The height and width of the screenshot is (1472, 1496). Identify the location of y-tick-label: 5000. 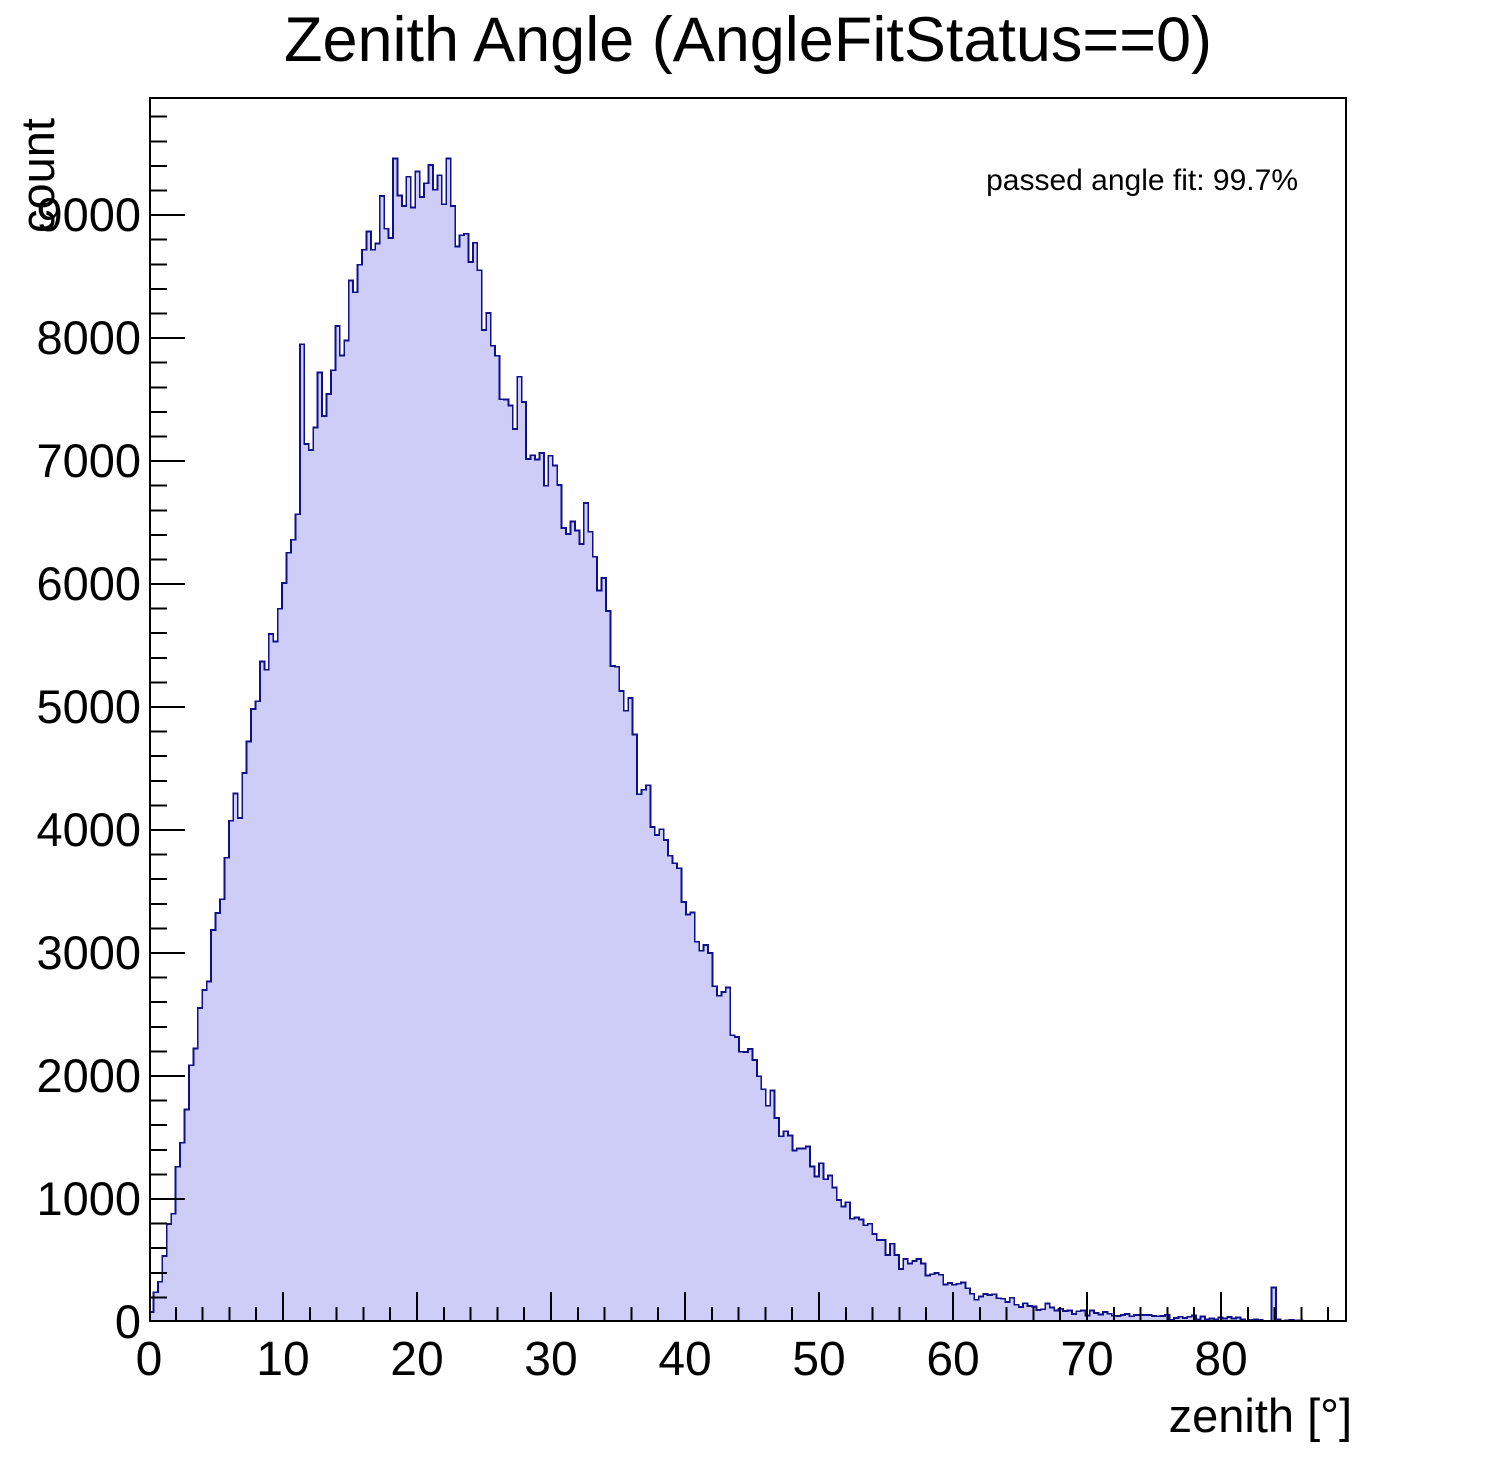
(88, 707).